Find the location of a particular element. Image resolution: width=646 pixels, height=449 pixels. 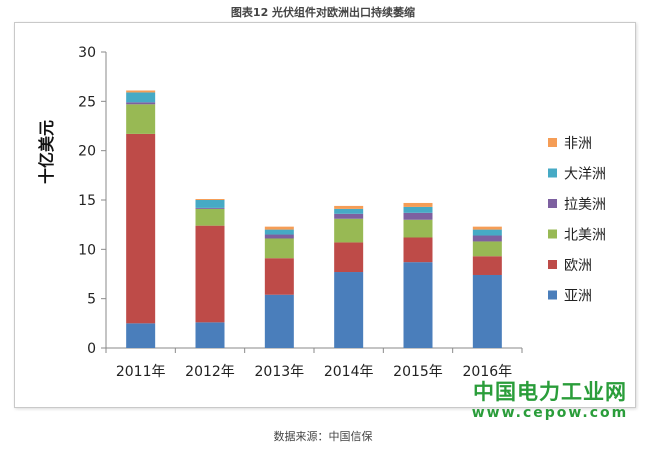

x-tick-label: 2013年 is located at coordinates (280, 372).